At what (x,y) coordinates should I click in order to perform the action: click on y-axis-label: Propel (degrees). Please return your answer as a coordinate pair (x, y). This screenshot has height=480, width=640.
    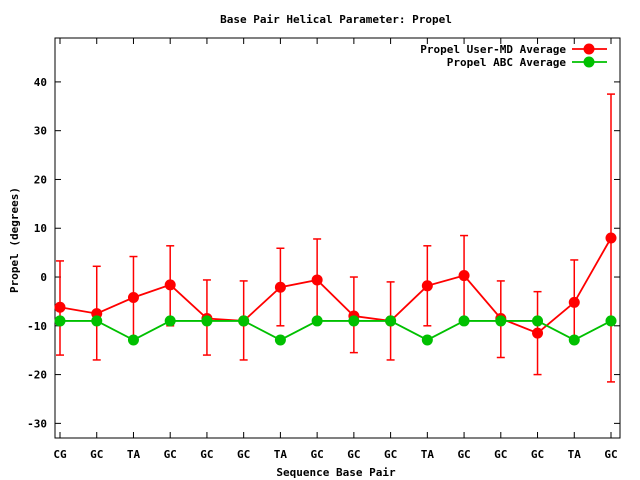
    Looking at the image, I should click on (14, 240).